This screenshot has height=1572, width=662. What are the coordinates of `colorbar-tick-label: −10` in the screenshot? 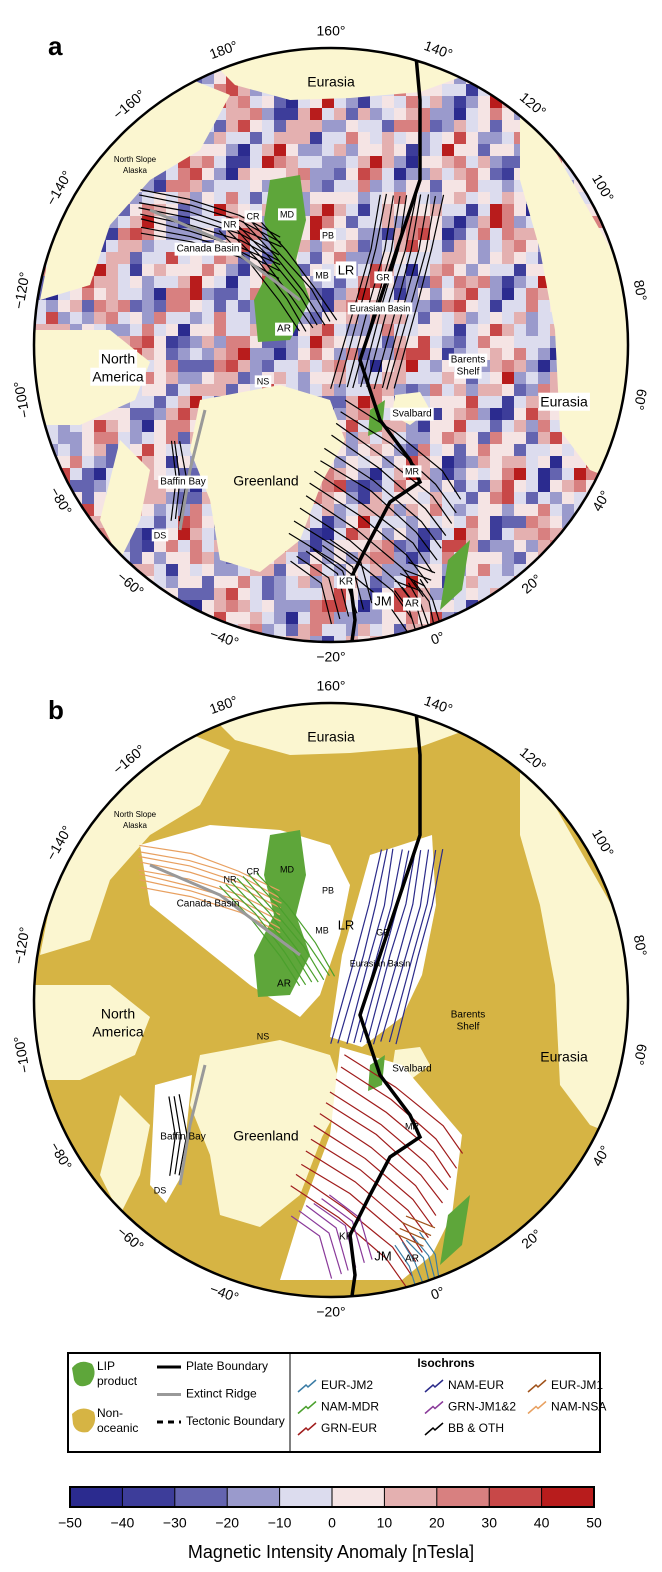 It's located at (280, 1523).